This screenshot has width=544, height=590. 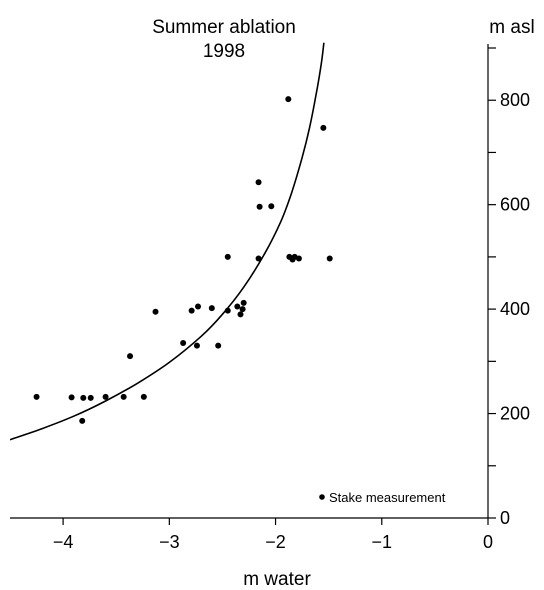 What do you see at coordinates (224, 27) in the screenshot?
I see `chart-title: Summer ablation` at bounding box center [224, 27].